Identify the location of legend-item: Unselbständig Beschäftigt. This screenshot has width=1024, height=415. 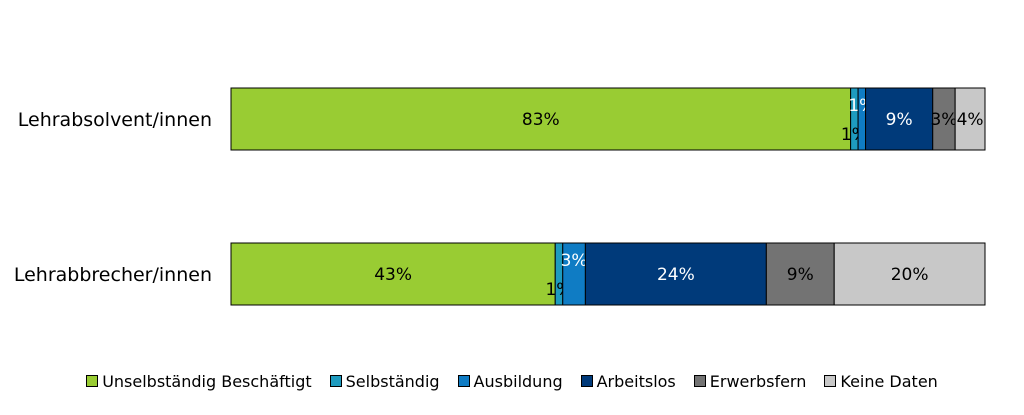
(199, 381).